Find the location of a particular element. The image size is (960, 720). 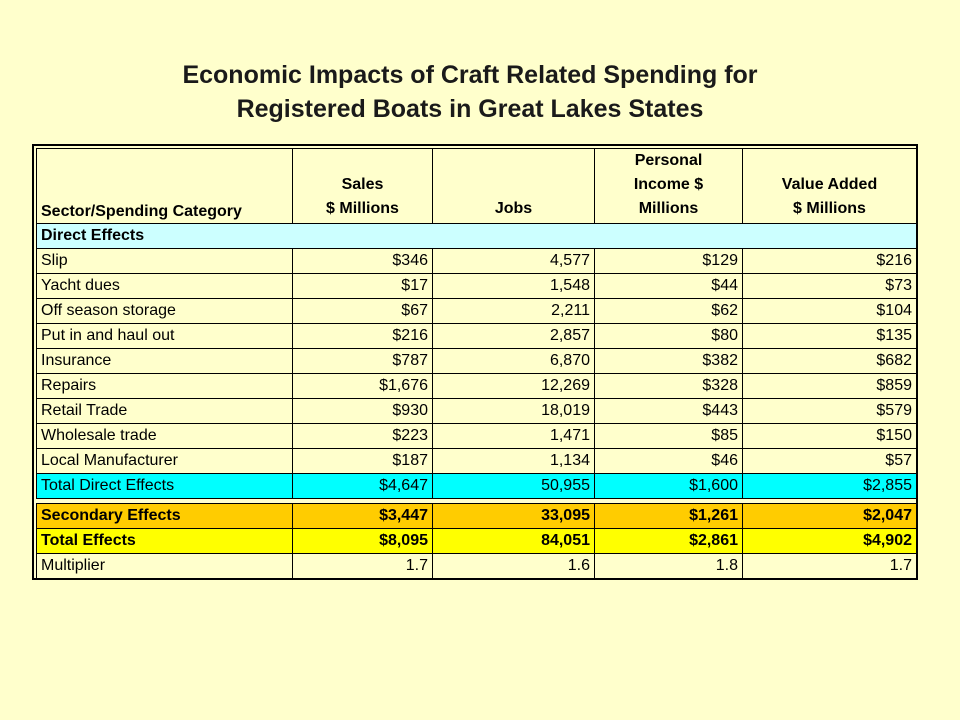

cell-income: $85 is located at coordinates (668, 436).